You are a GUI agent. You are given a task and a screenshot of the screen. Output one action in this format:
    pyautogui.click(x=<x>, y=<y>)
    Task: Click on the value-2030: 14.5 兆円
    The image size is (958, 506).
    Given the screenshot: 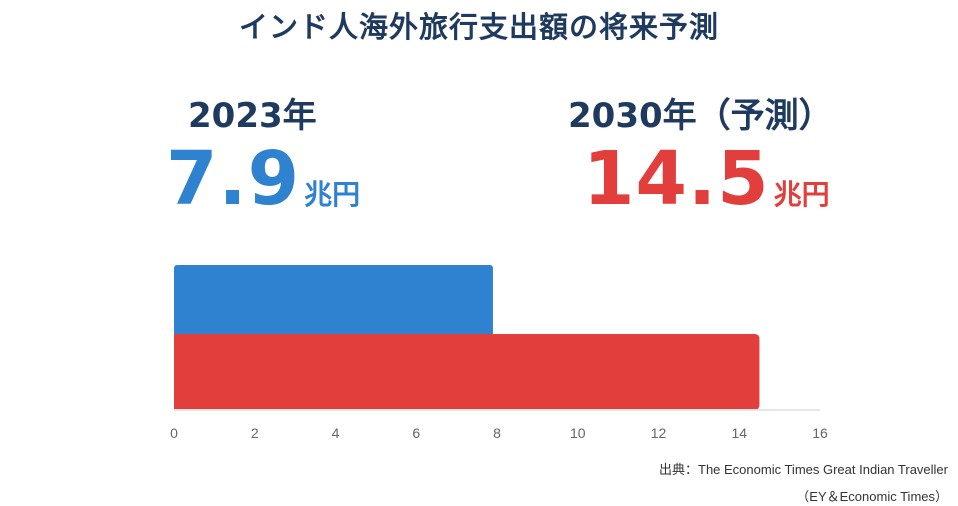 What is the action you would take?
    pyautogui.click(x=706, y=179)
    